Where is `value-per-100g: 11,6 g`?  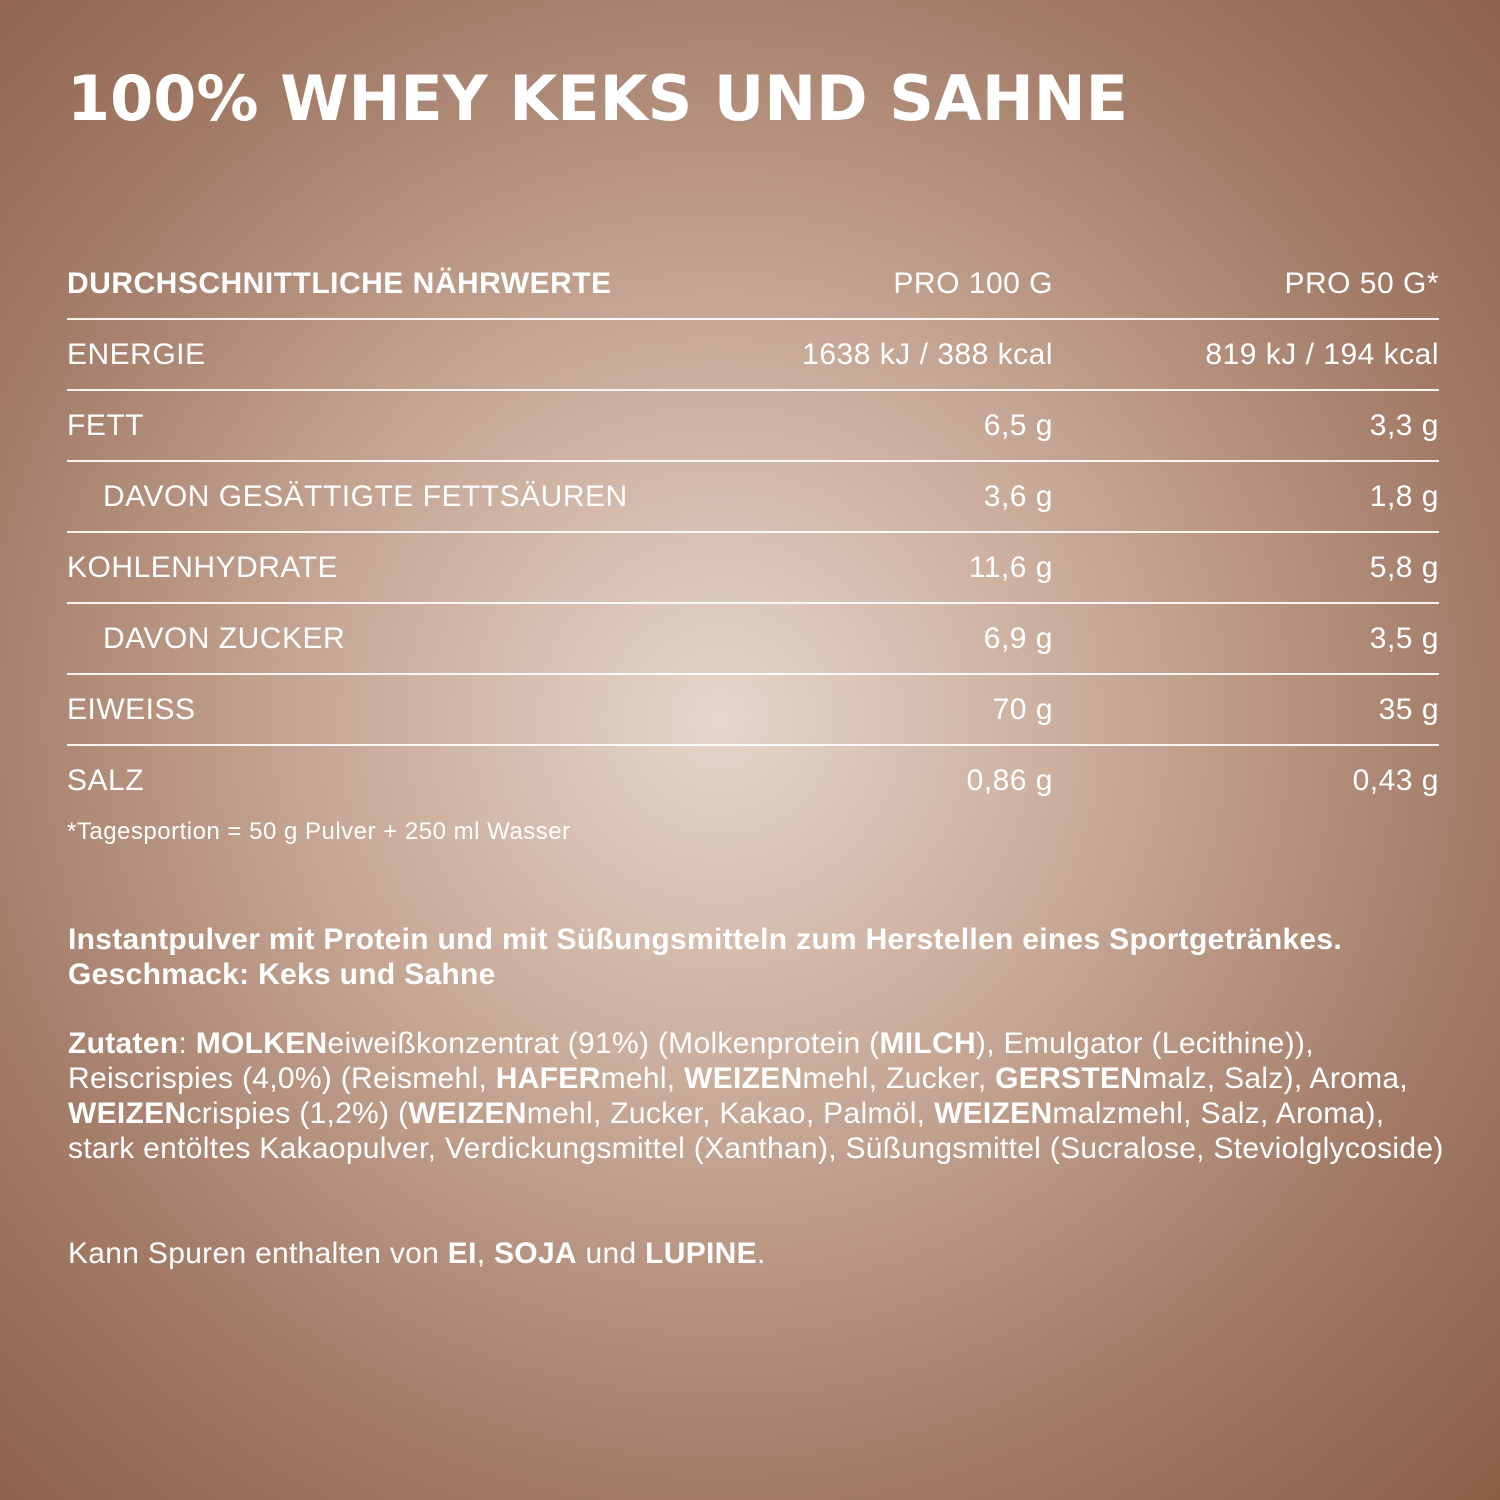 value-per-100g: 11,6 g is located at coordinates (1010, 567).